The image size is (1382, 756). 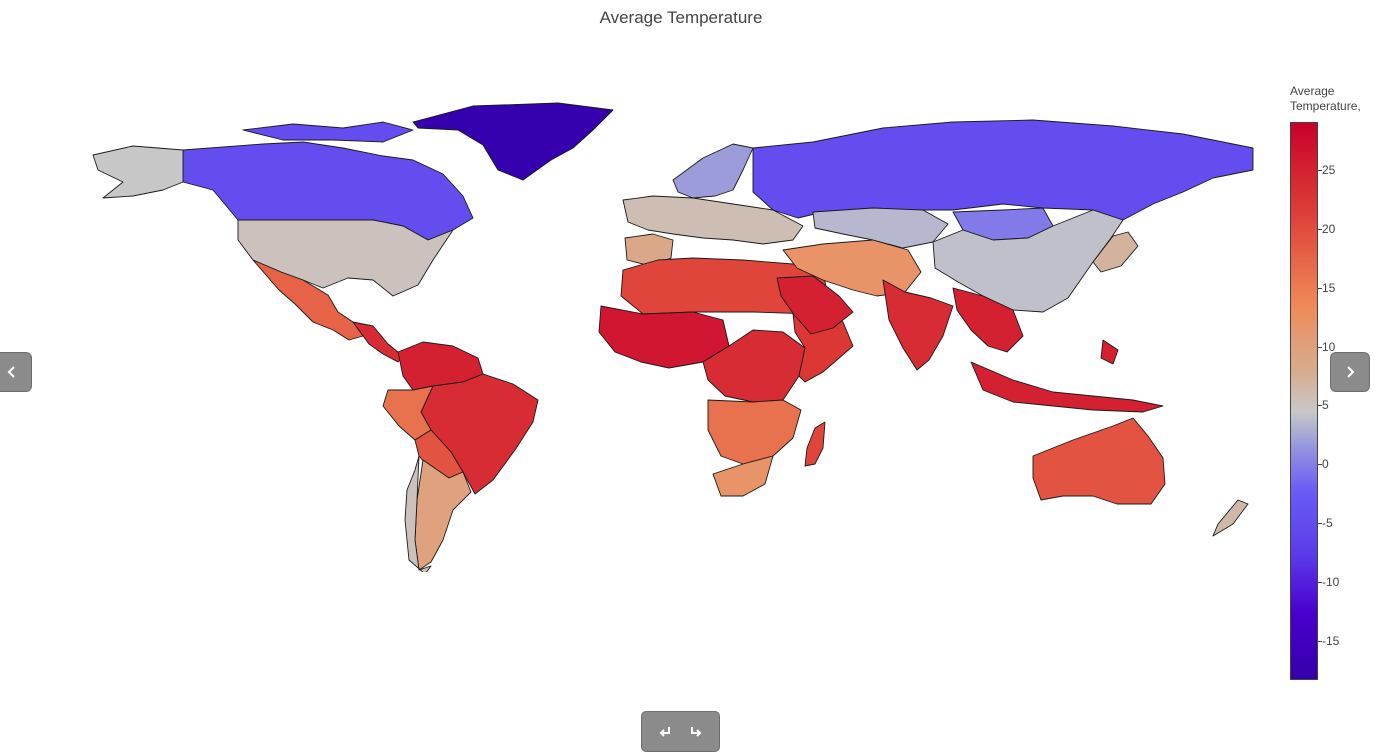 What do you see at coordinates (815, 444) in the screenshot?
I see `region-madagascar` at bounding box center [815, 444].